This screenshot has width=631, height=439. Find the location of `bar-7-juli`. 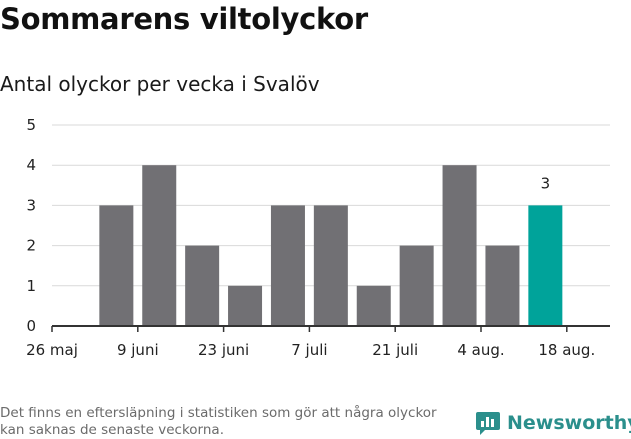

bar-7-juli is located at coordinates (330, 265).